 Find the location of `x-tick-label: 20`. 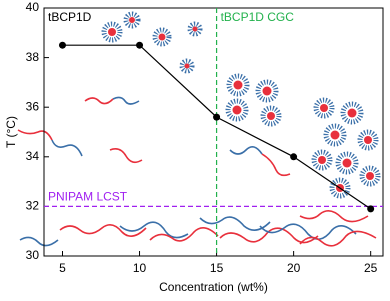

x-tick-label: 20 is located at coordinates (294, 268).